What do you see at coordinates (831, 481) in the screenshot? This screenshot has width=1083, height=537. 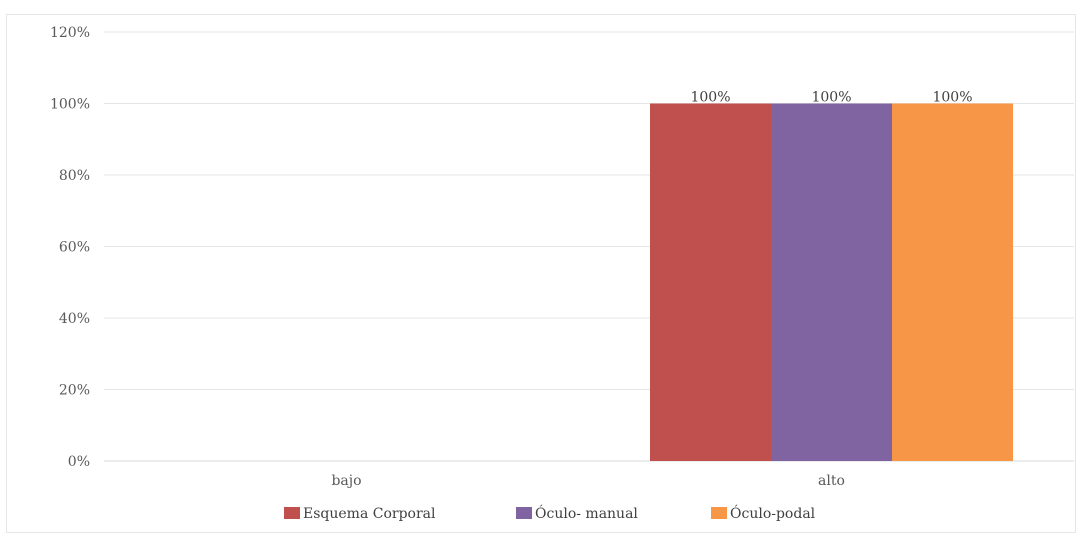 I see `x-category-label: alto` at bounding box center [831, 481].